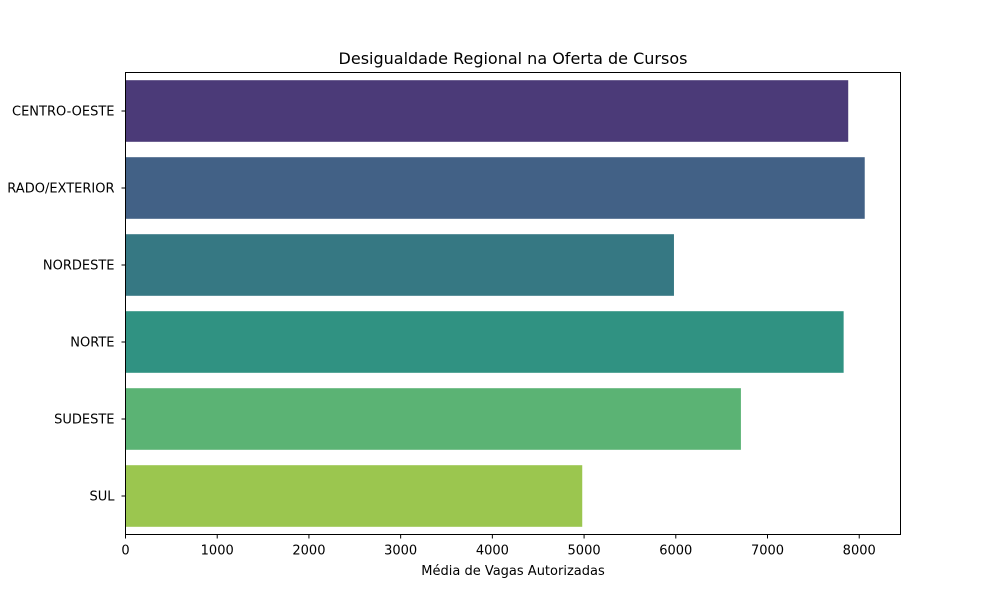 Image resolution: width=1000 pixels, height=600 pixels. What do you see at coordinates (433, 419) in the screenshot?
I see `bar-sudeste` at bounding box center [433, 419].